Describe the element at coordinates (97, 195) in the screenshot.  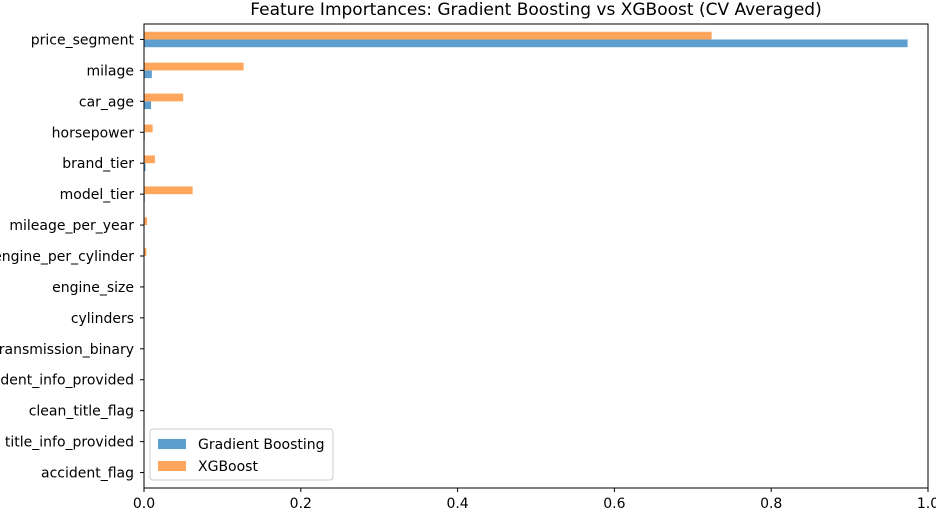
I see `y-tick-label: model_tier` at that location.